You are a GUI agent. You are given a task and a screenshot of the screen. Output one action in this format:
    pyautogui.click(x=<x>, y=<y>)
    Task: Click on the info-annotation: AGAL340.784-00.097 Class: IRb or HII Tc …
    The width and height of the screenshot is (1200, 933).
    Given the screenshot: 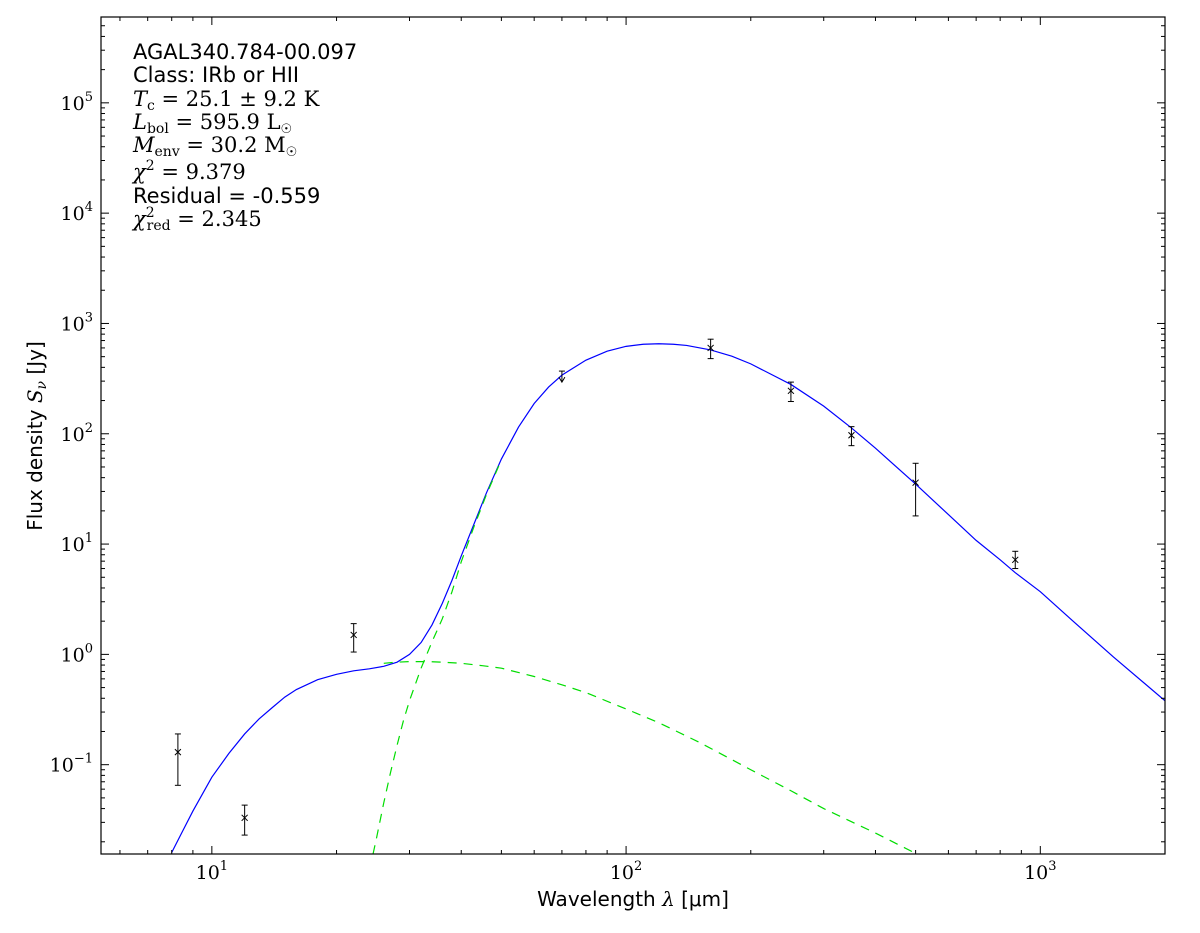 What is the action you would take?
    pyautogui.click(x=244, y=137)
    